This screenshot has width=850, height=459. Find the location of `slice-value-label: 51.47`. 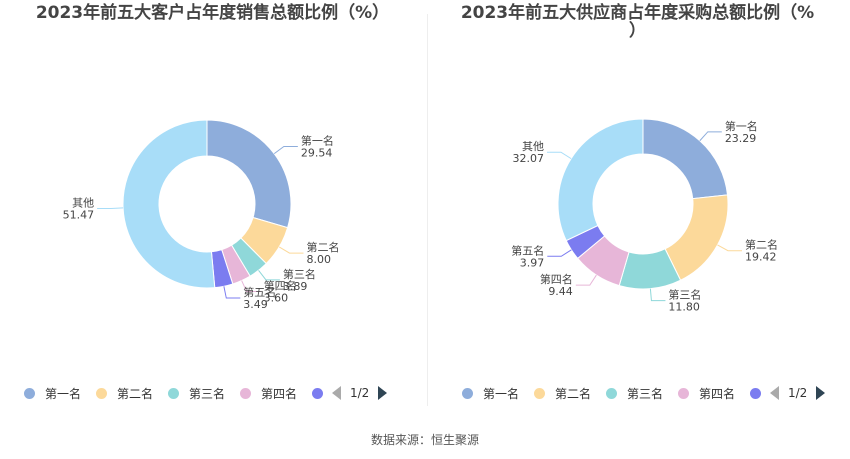

slice-value-label: 51.47 is located at coordinates (79, 214).